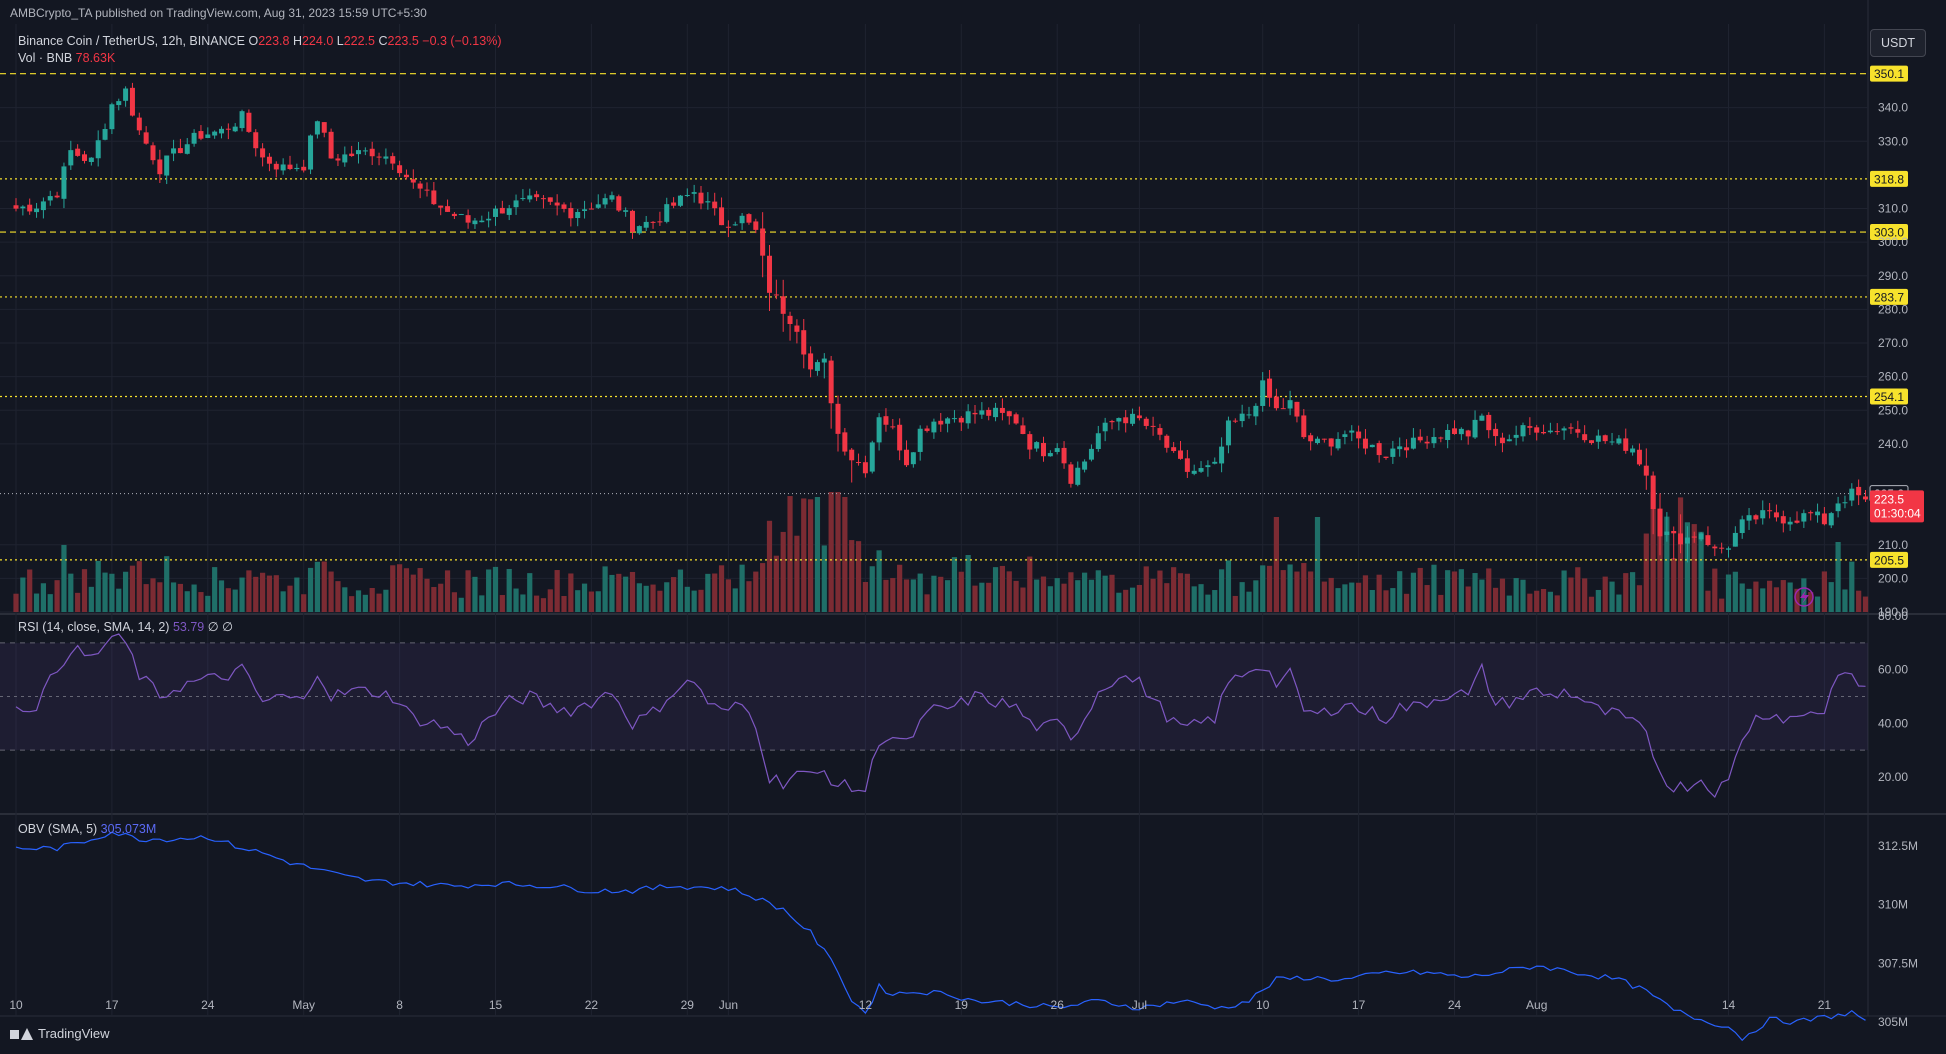 The height and width of the screenshot is (1054, 1946). I want to click on price-axis-tick: 290.0, so click(1893, 276).